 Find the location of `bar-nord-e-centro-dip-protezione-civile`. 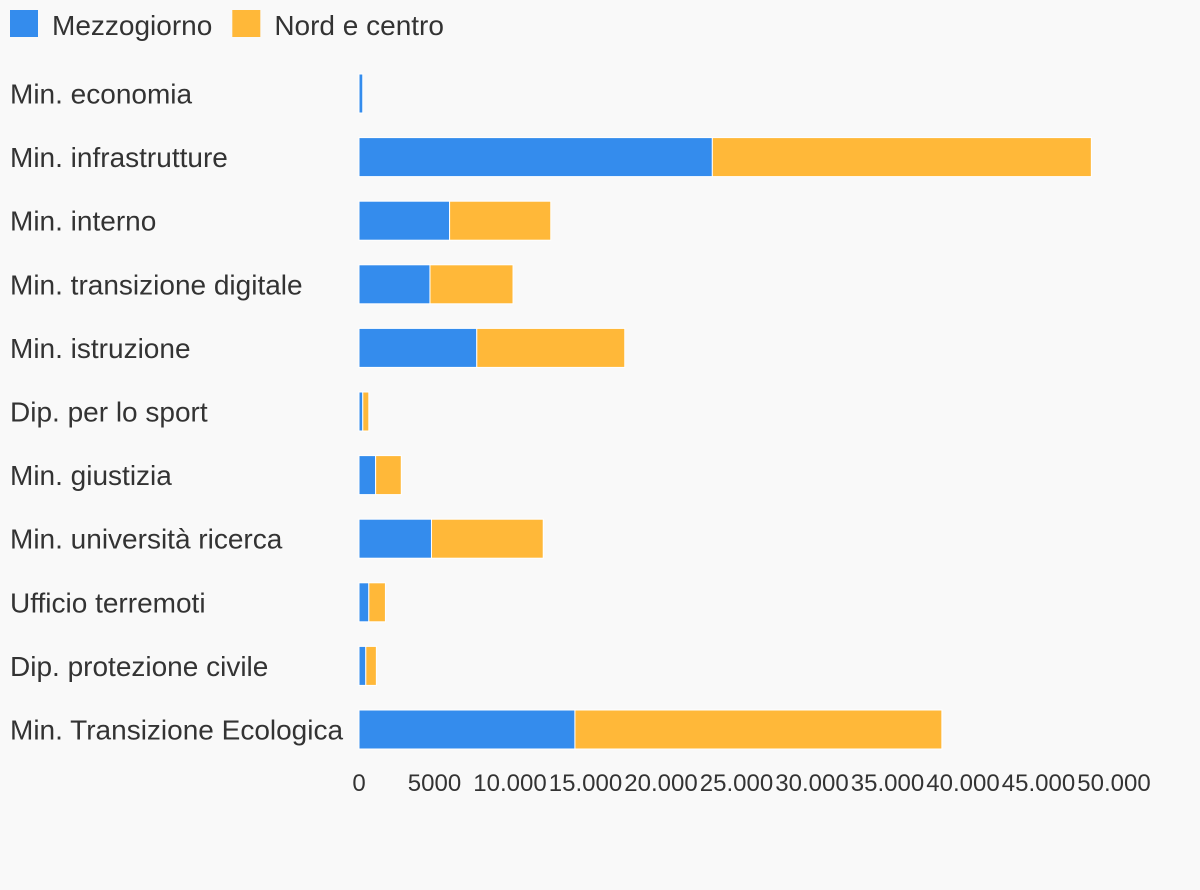

bar-nord-e-centro-dip-protezione-civile is located at coordinates (371, 665).